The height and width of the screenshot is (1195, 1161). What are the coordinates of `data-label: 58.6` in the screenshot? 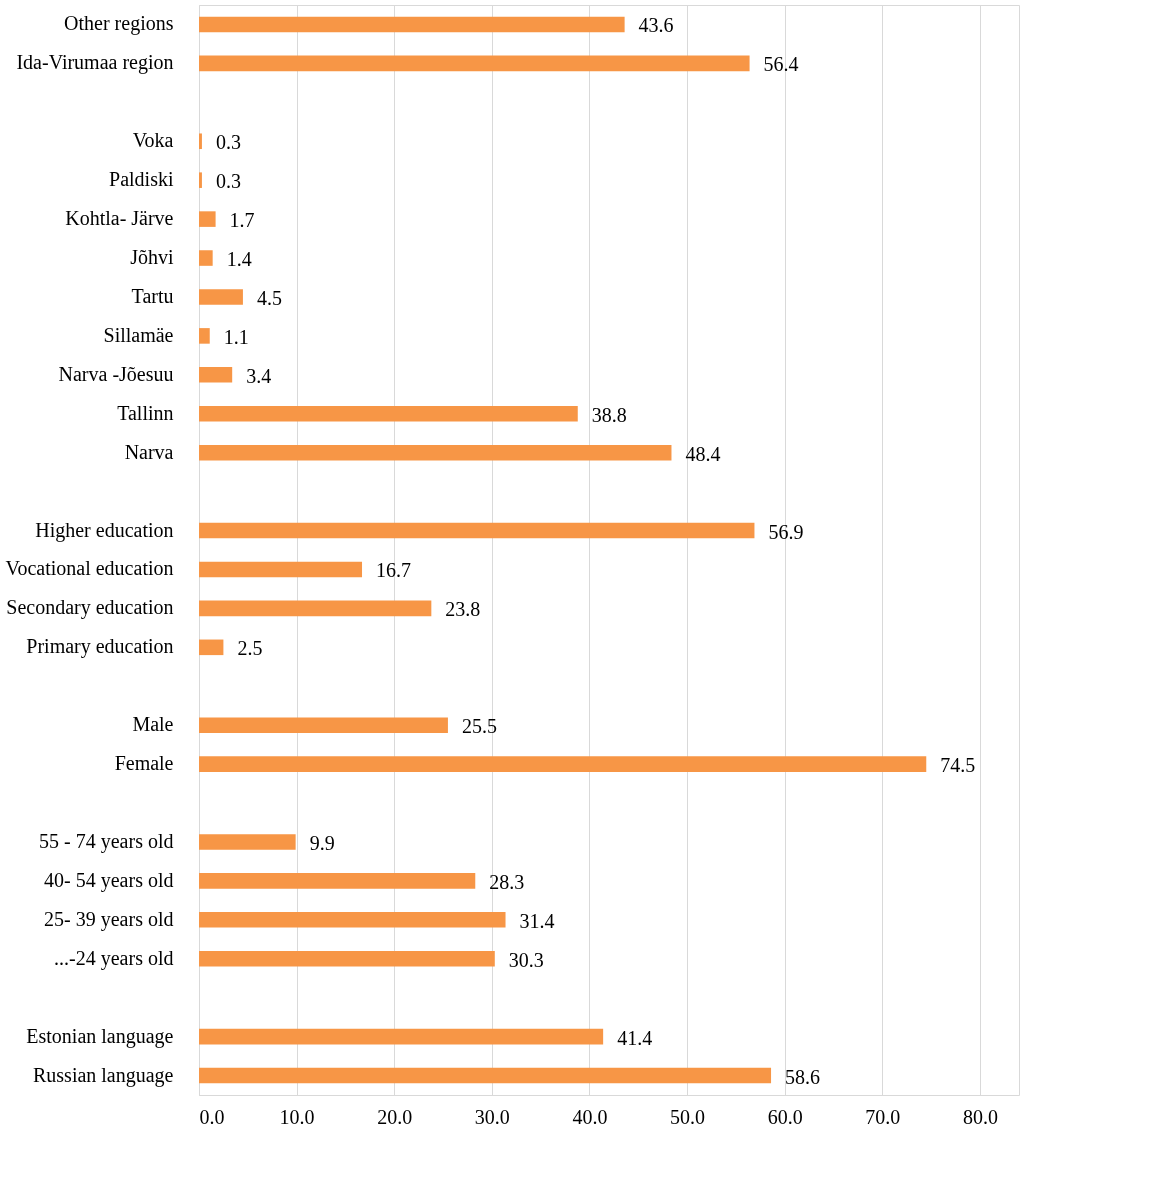 It's located at (803, 1076).